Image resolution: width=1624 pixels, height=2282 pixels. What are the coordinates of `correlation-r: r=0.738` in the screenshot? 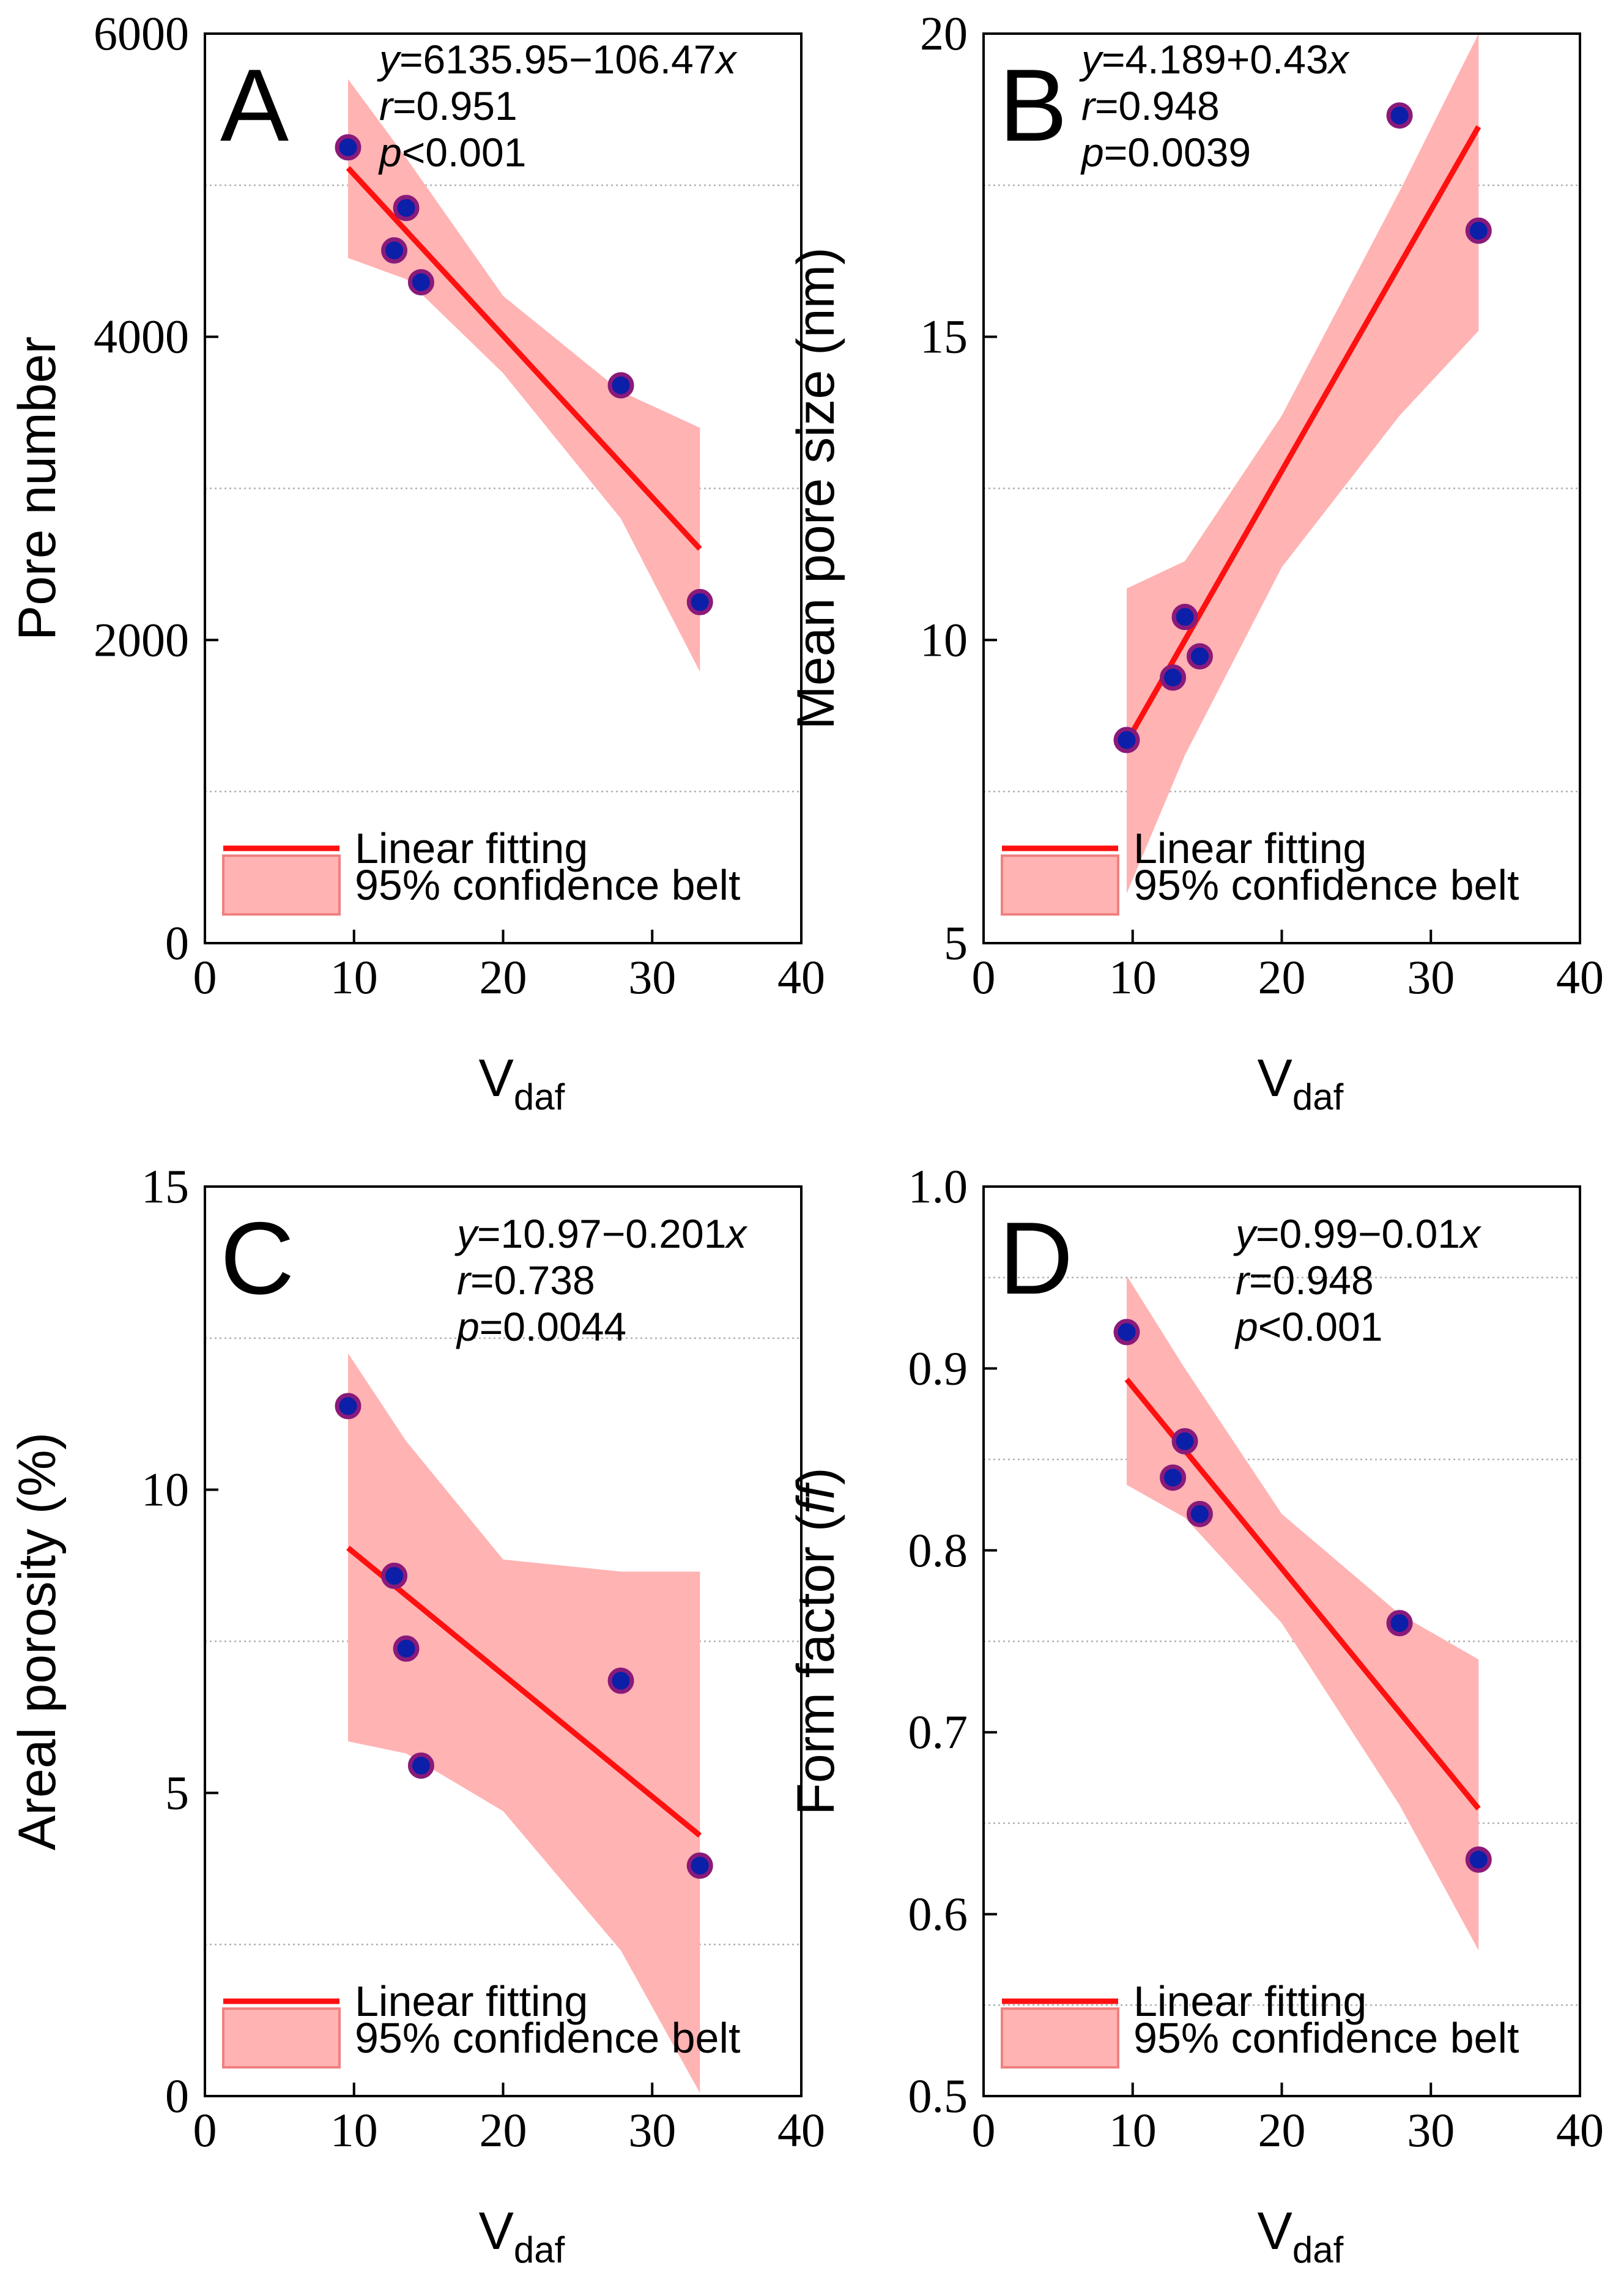 It's located at (526, 1280).